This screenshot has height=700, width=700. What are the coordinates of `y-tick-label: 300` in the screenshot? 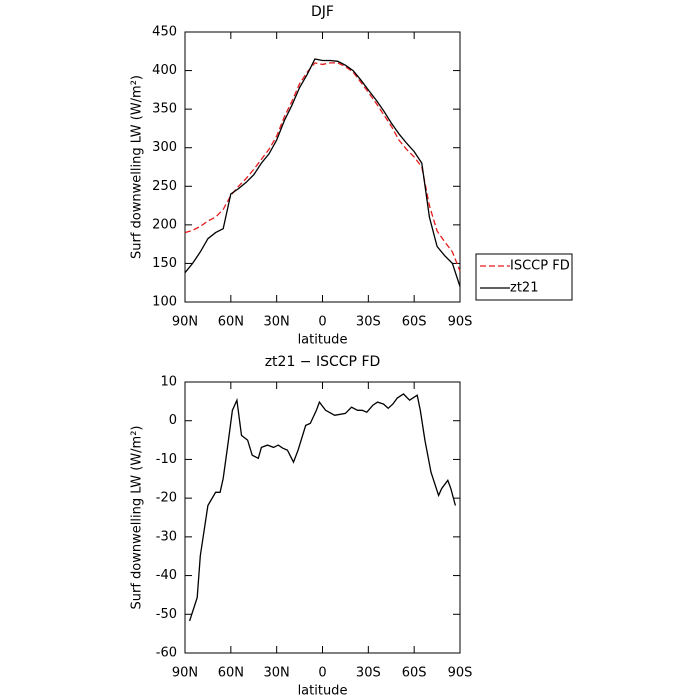 It's located at (164, 147).